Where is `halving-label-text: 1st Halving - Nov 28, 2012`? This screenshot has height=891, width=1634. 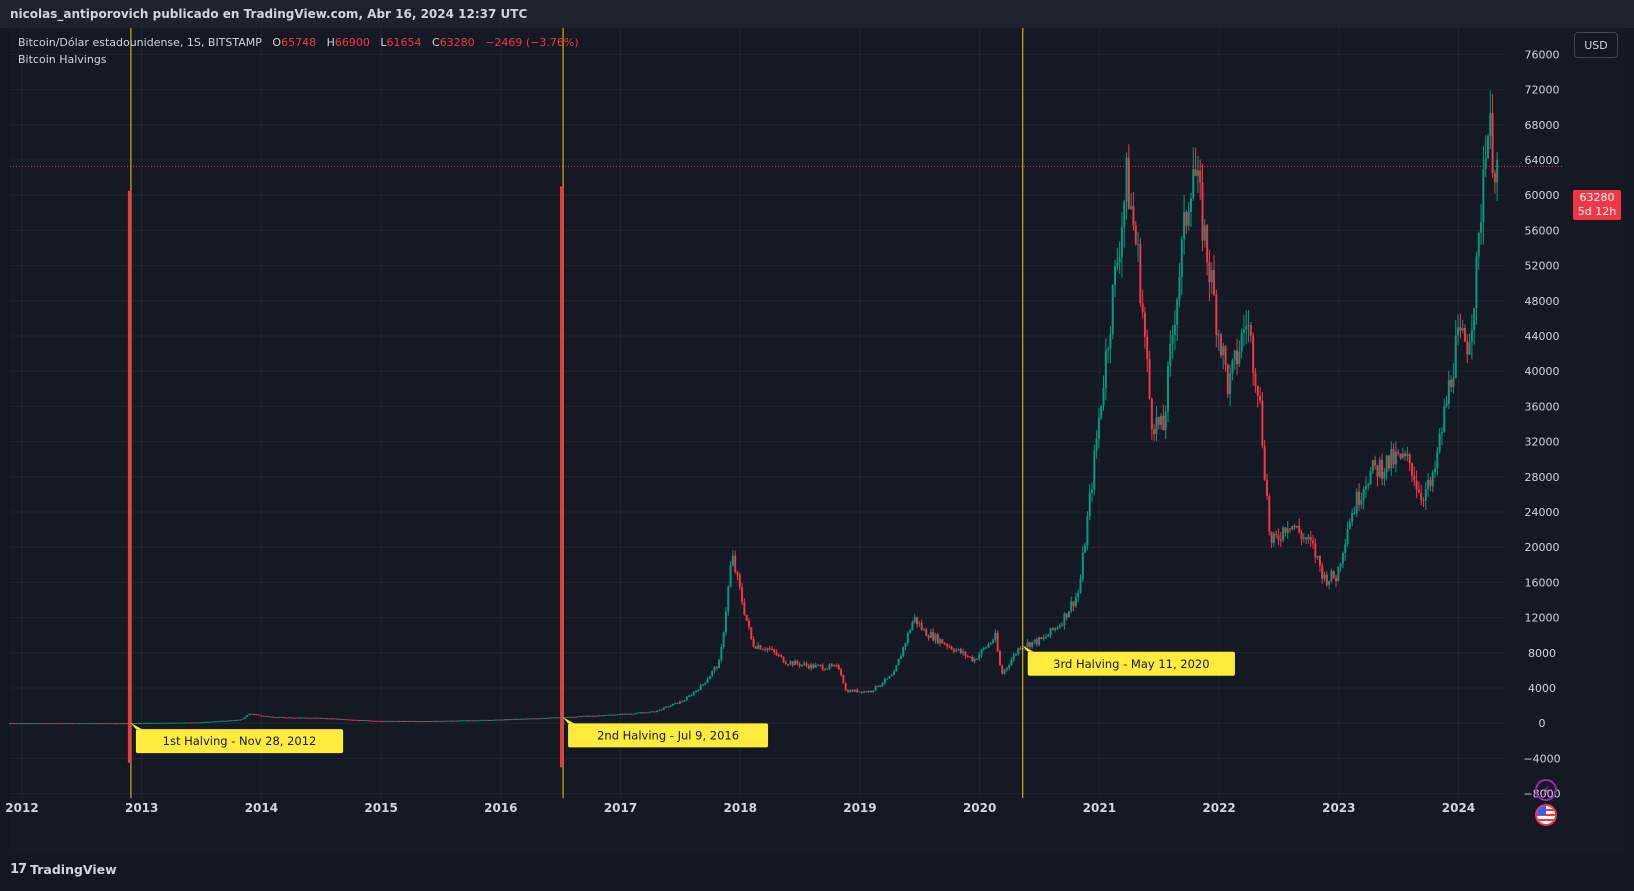 halving-label-text: 1st Halving - Nov 28, 2012 is located at coordinates (240, 741).